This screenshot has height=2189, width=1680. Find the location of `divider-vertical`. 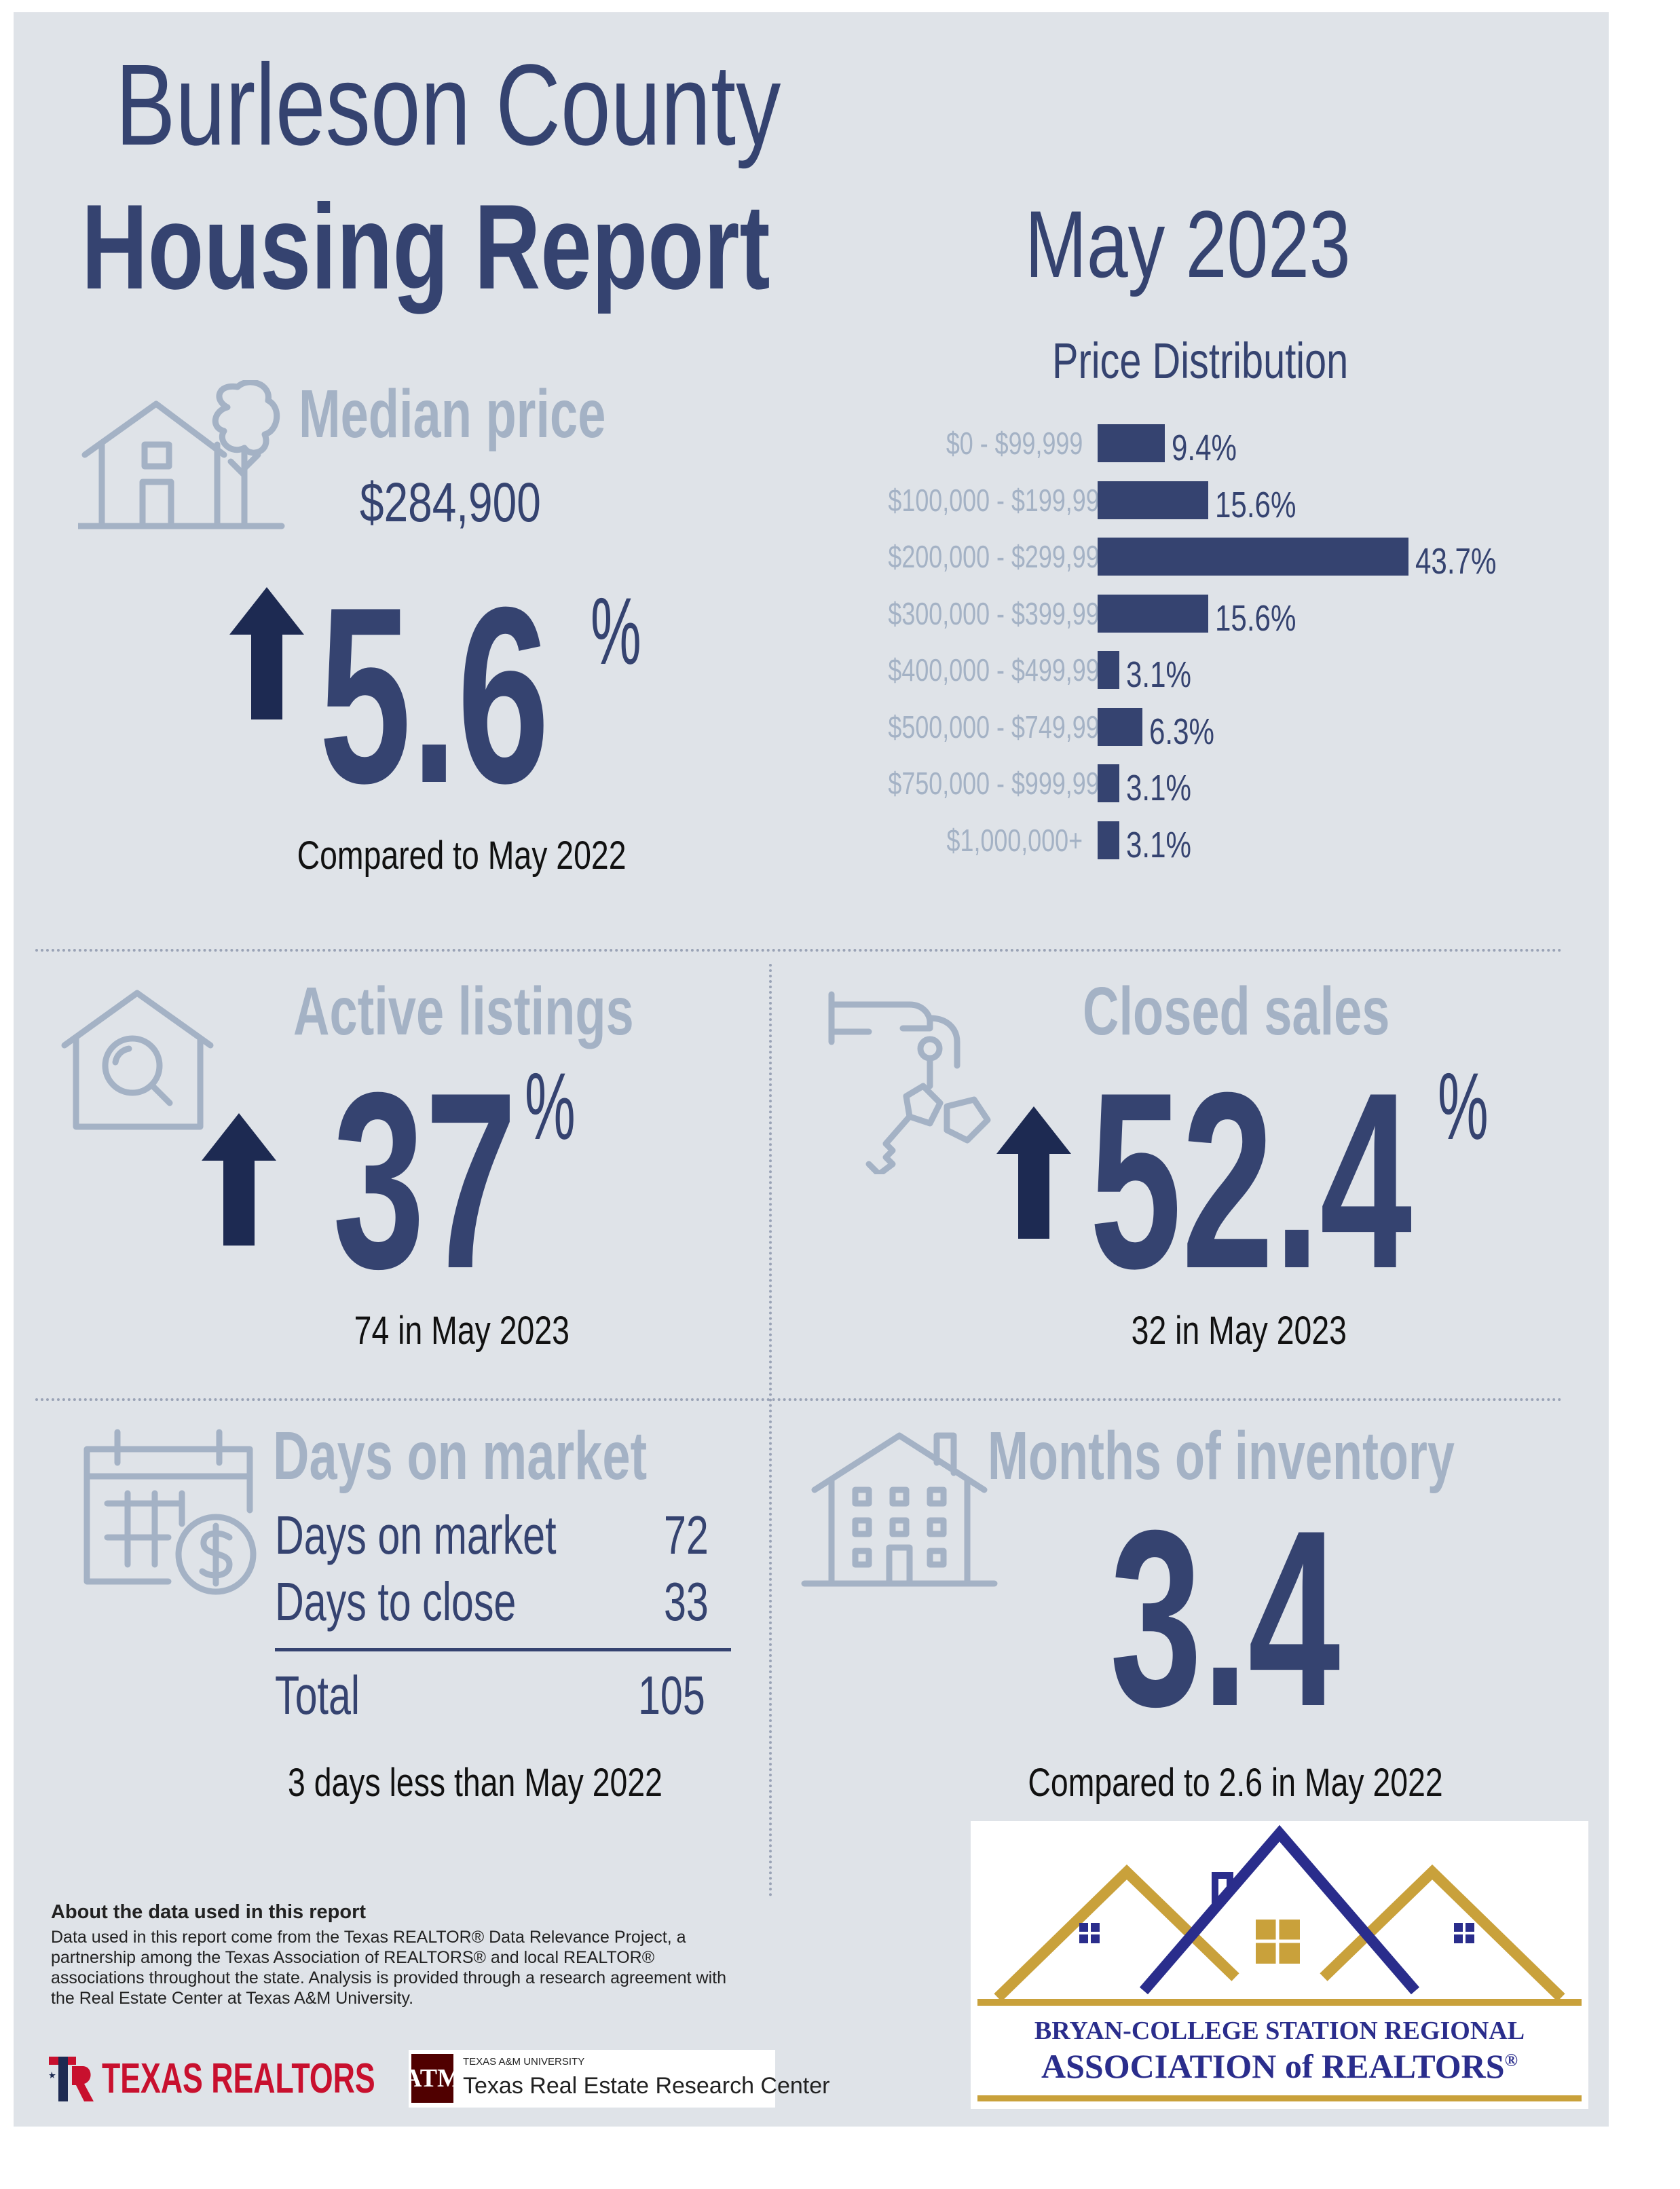

divider-vertical is located at coordinates (770, 1430).